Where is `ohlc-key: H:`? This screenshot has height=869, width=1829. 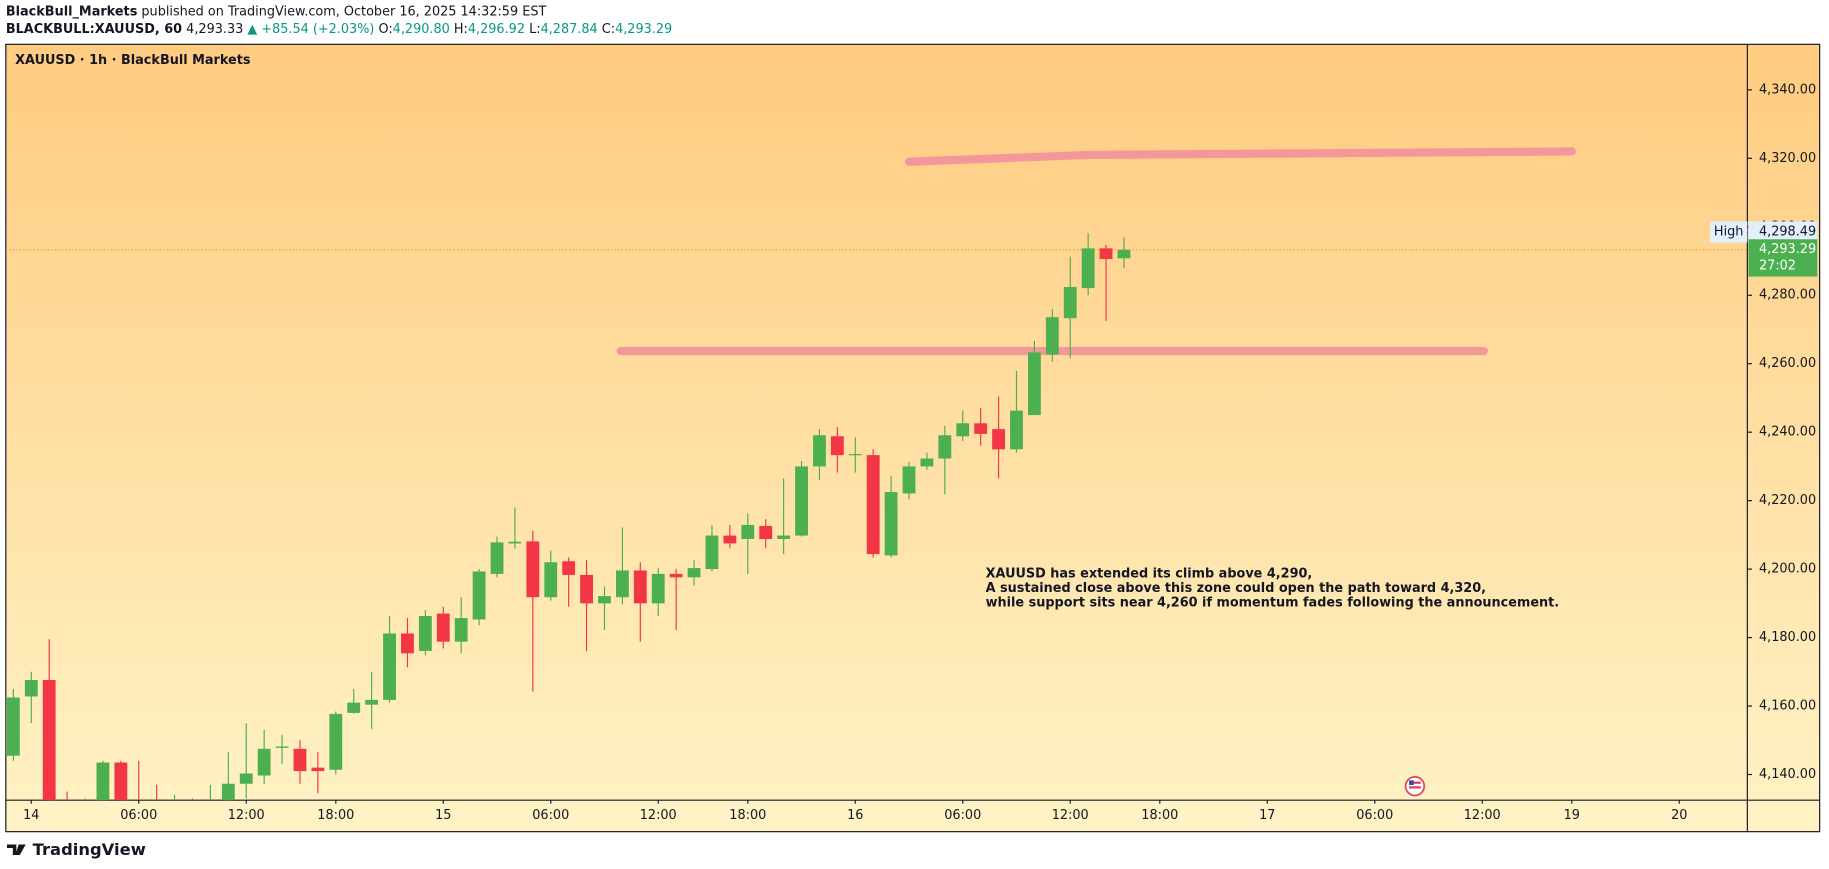
ohlc-key: H: is located at coordinates (461, 29).